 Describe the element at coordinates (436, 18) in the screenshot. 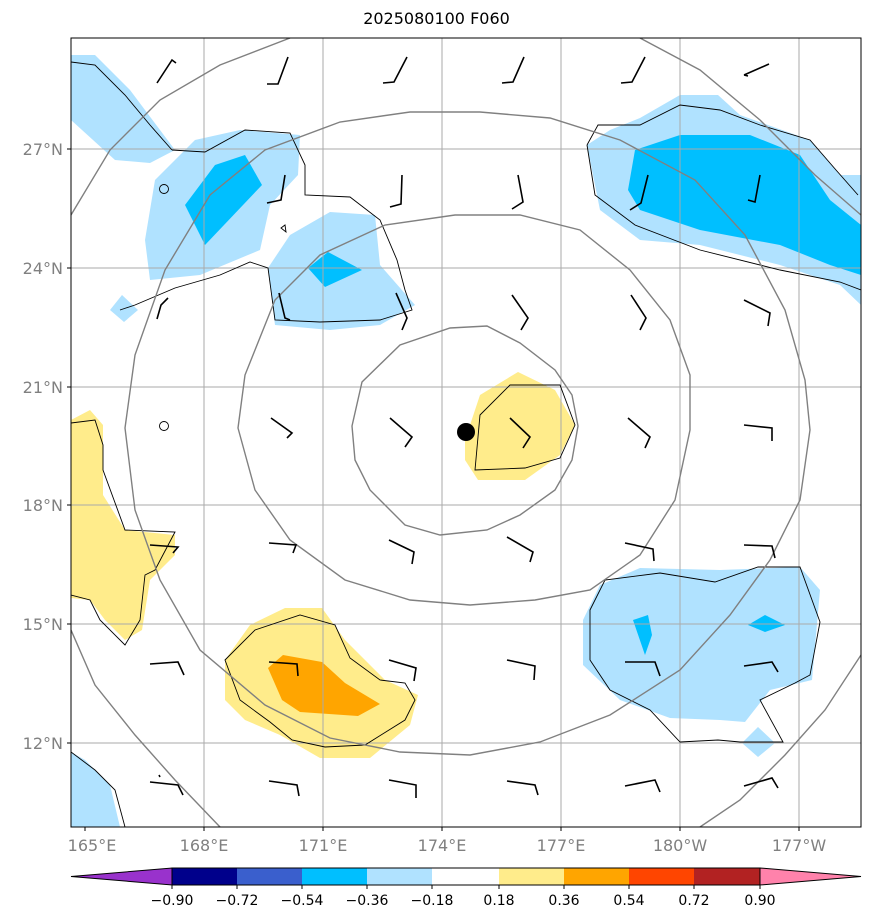

I see `map-title: 2025080100 F060` at that location.